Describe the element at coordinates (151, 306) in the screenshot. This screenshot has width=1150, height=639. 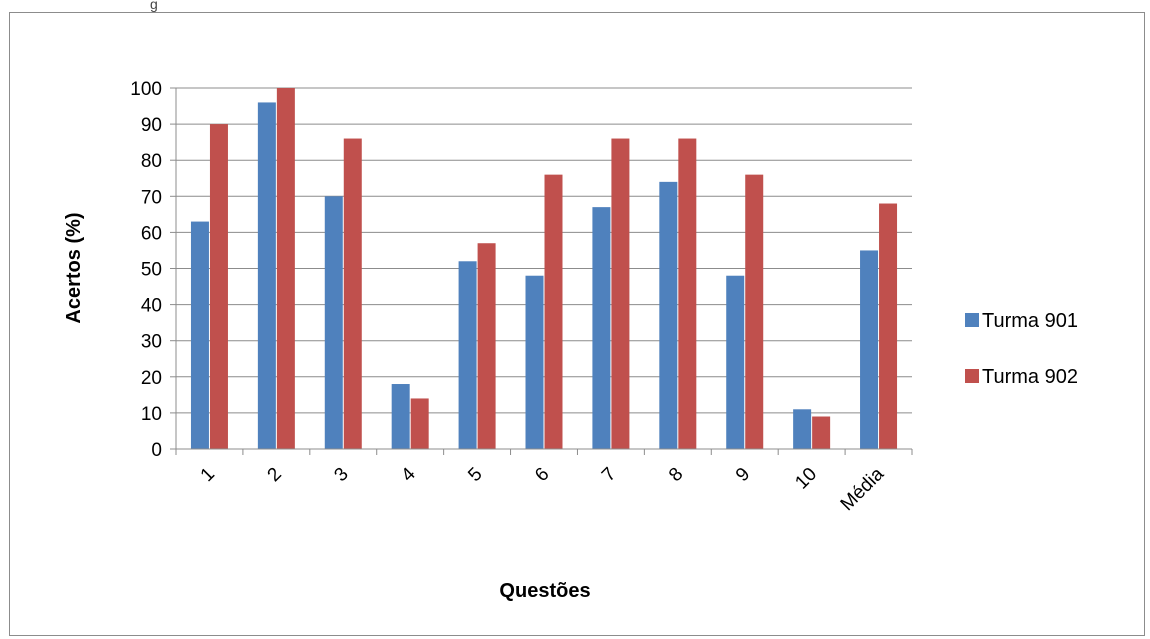
I see `y-tick-label: 40` at that location.